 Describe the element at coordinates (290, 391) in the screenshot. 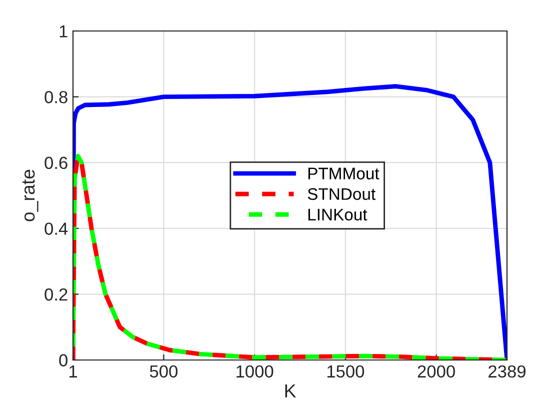

I see `x-axis-title: K` at that location.